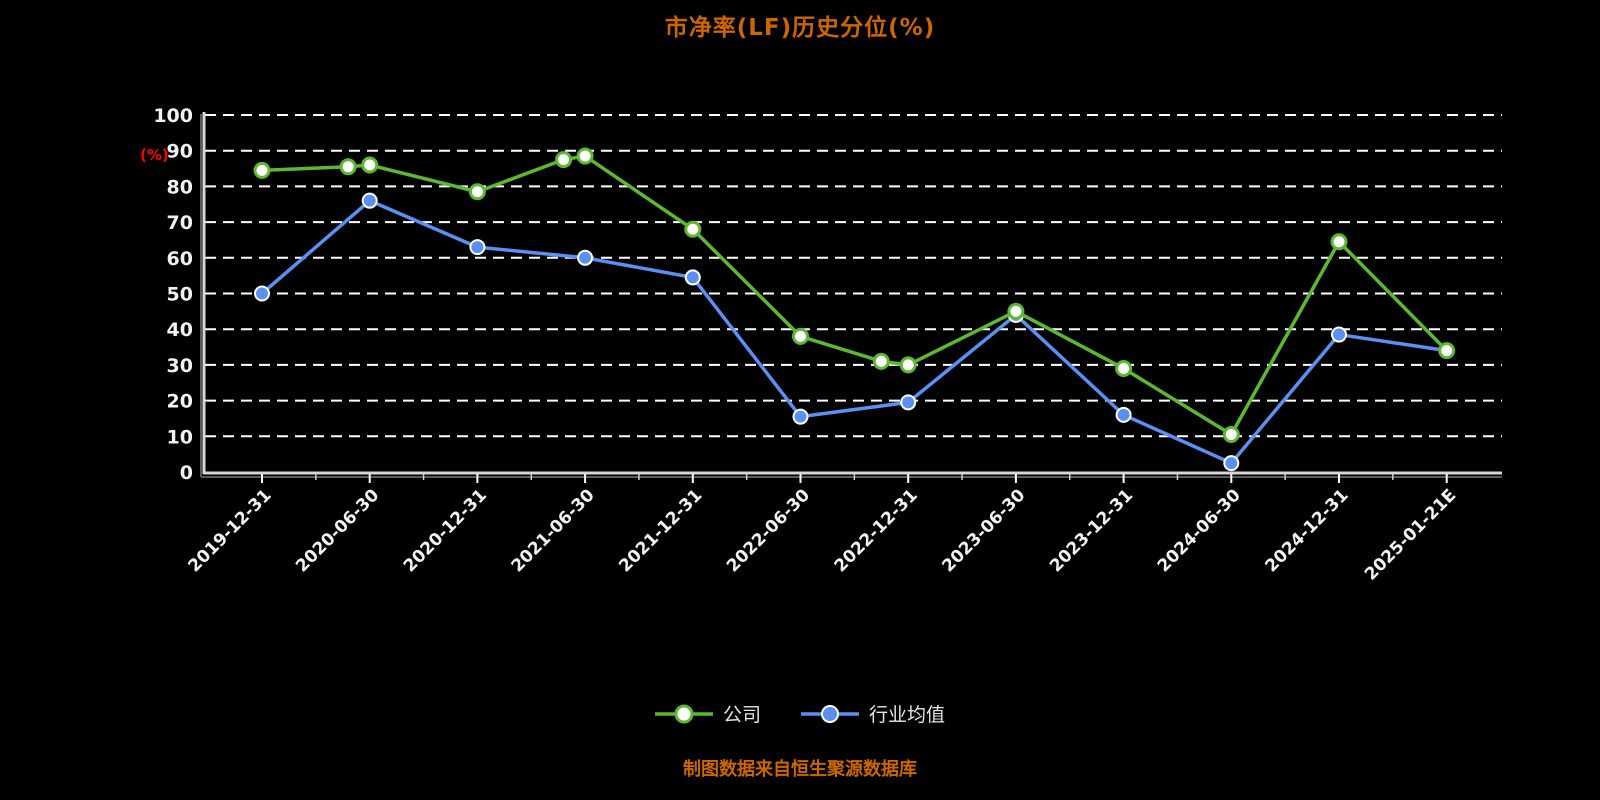 This screenshot has width=1600, height=800. Describe the element at coordinates (800, 28) in the screenshot. I see `chart-title: 市净率(LF)历史分位(%)` at that location.